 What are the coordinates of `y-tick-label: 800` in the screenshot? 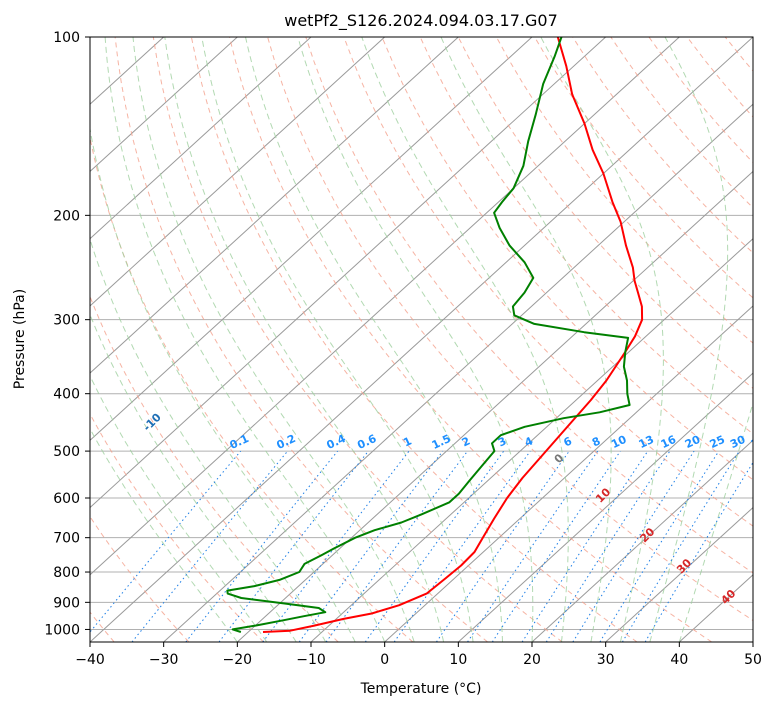 It's located at (66, 573).